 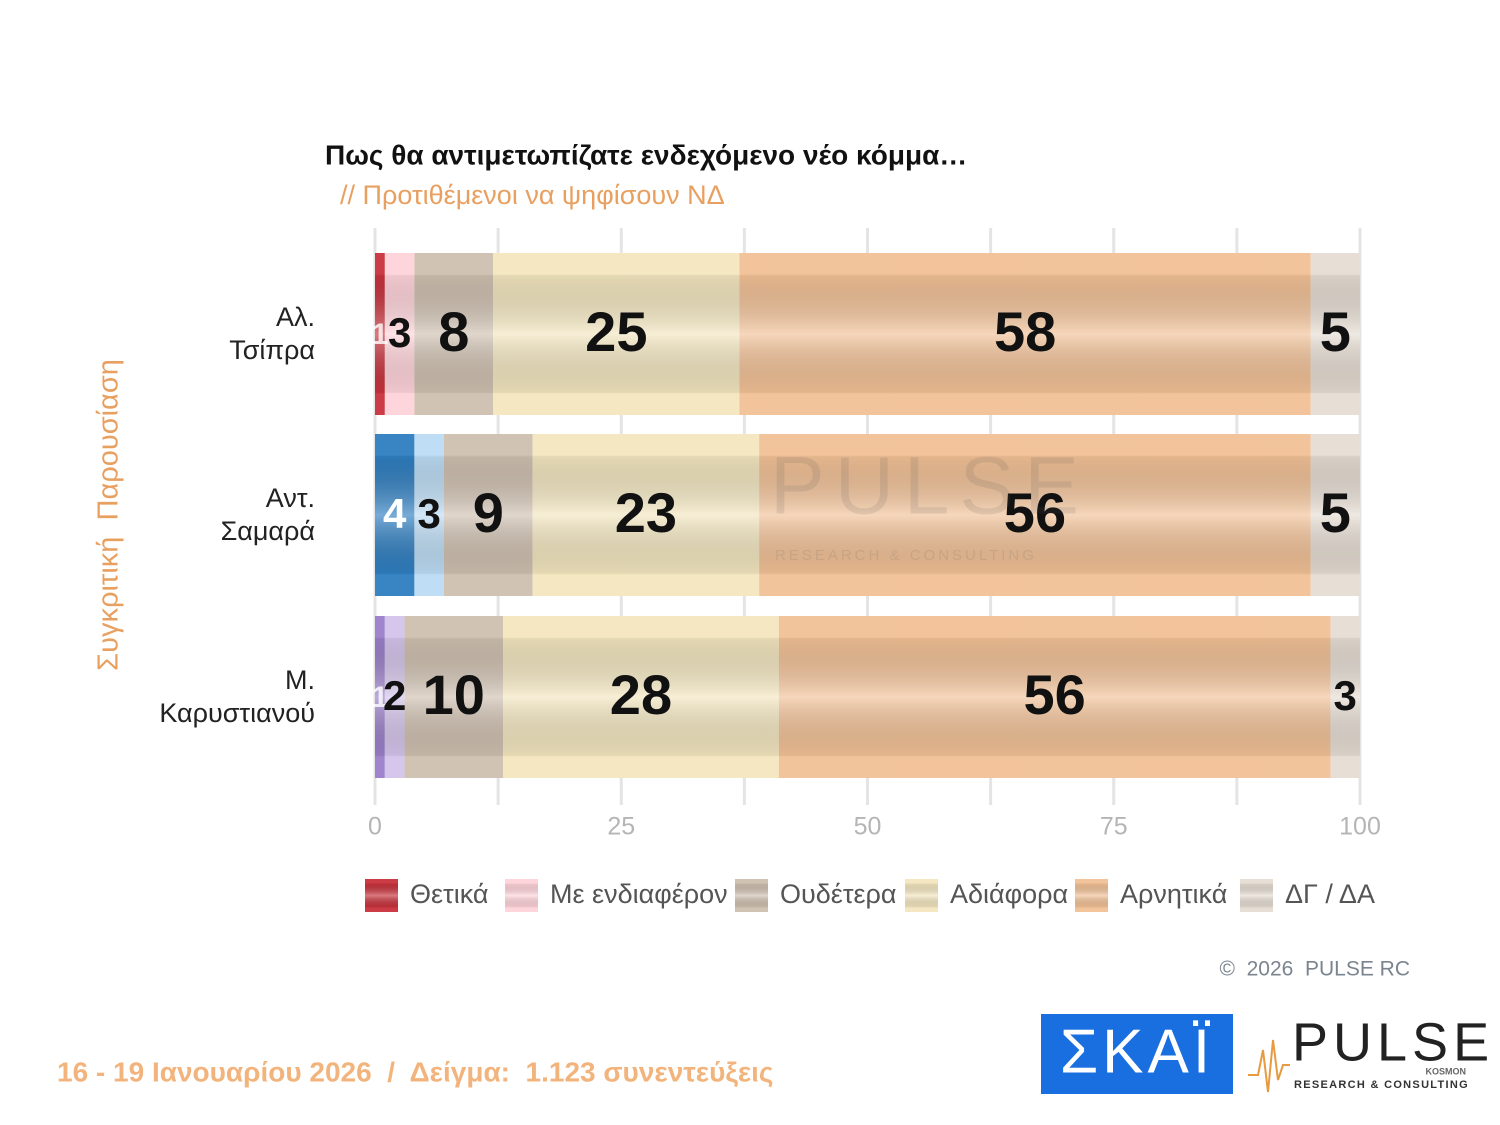 What do you see at coordinates (1393, 1042) in the screenshot?
I see `pulse-logo: PULSE` at bounding box center [1393, 1042].